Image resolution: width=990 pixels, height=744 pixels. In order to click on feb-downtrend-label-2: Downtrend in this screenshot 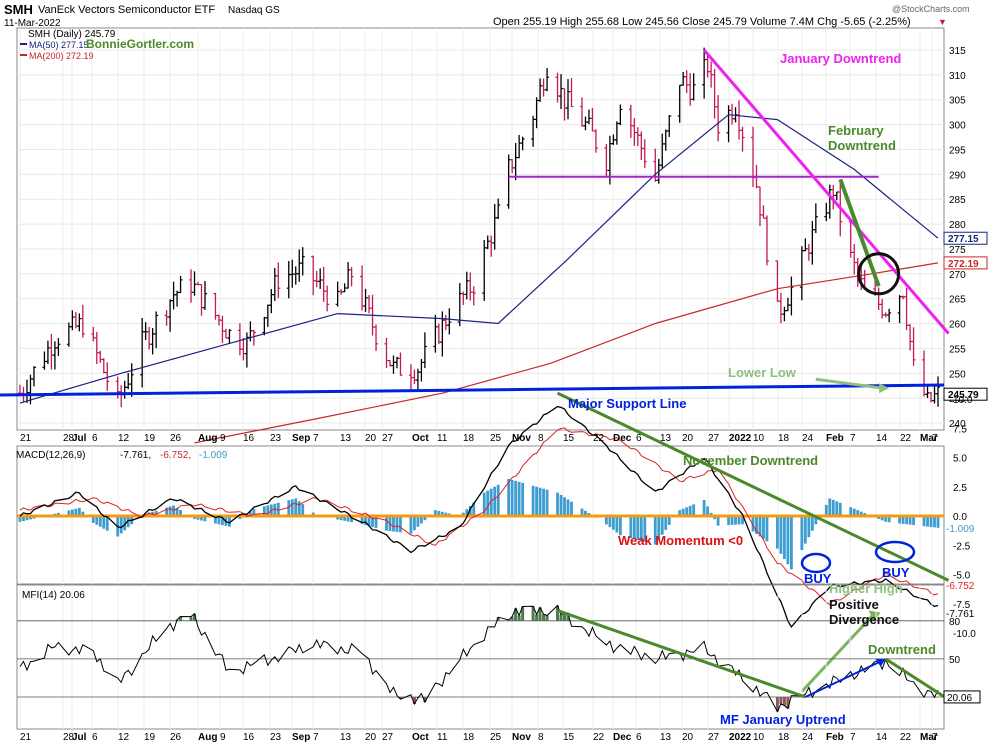, I will do `click(862, 145)`.